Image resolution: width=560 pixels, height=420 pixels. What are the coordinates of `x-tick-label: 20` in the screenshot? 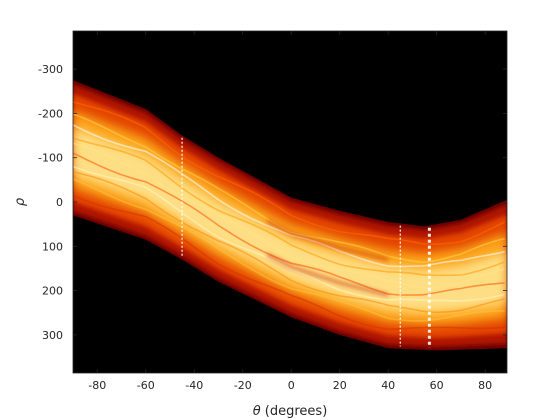 It's located at (340, 385).